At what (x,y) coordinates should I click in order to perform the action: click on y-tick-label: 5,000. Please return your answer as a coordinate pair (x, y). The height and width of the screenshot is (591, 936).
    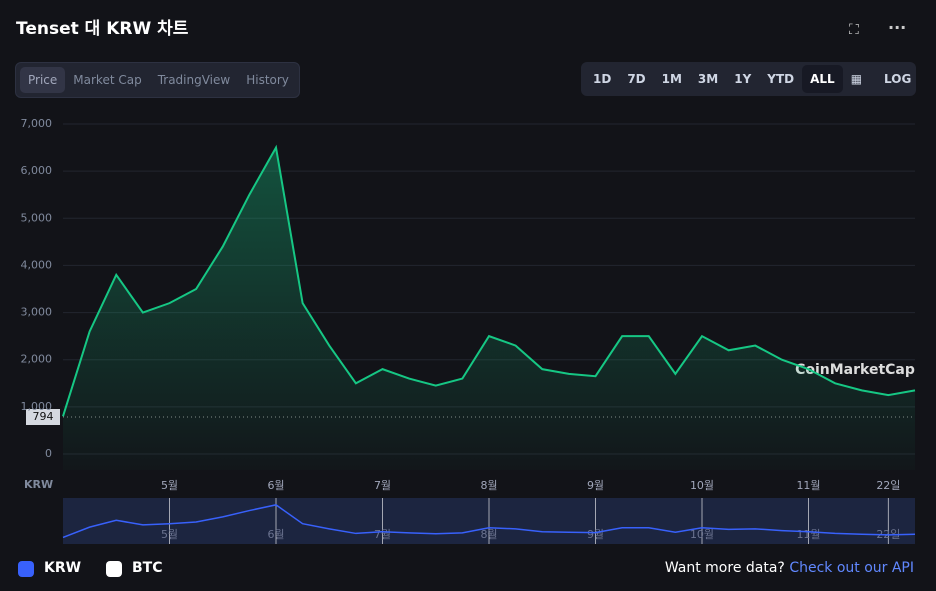
    Looking at the image, I should click on (37, 217).